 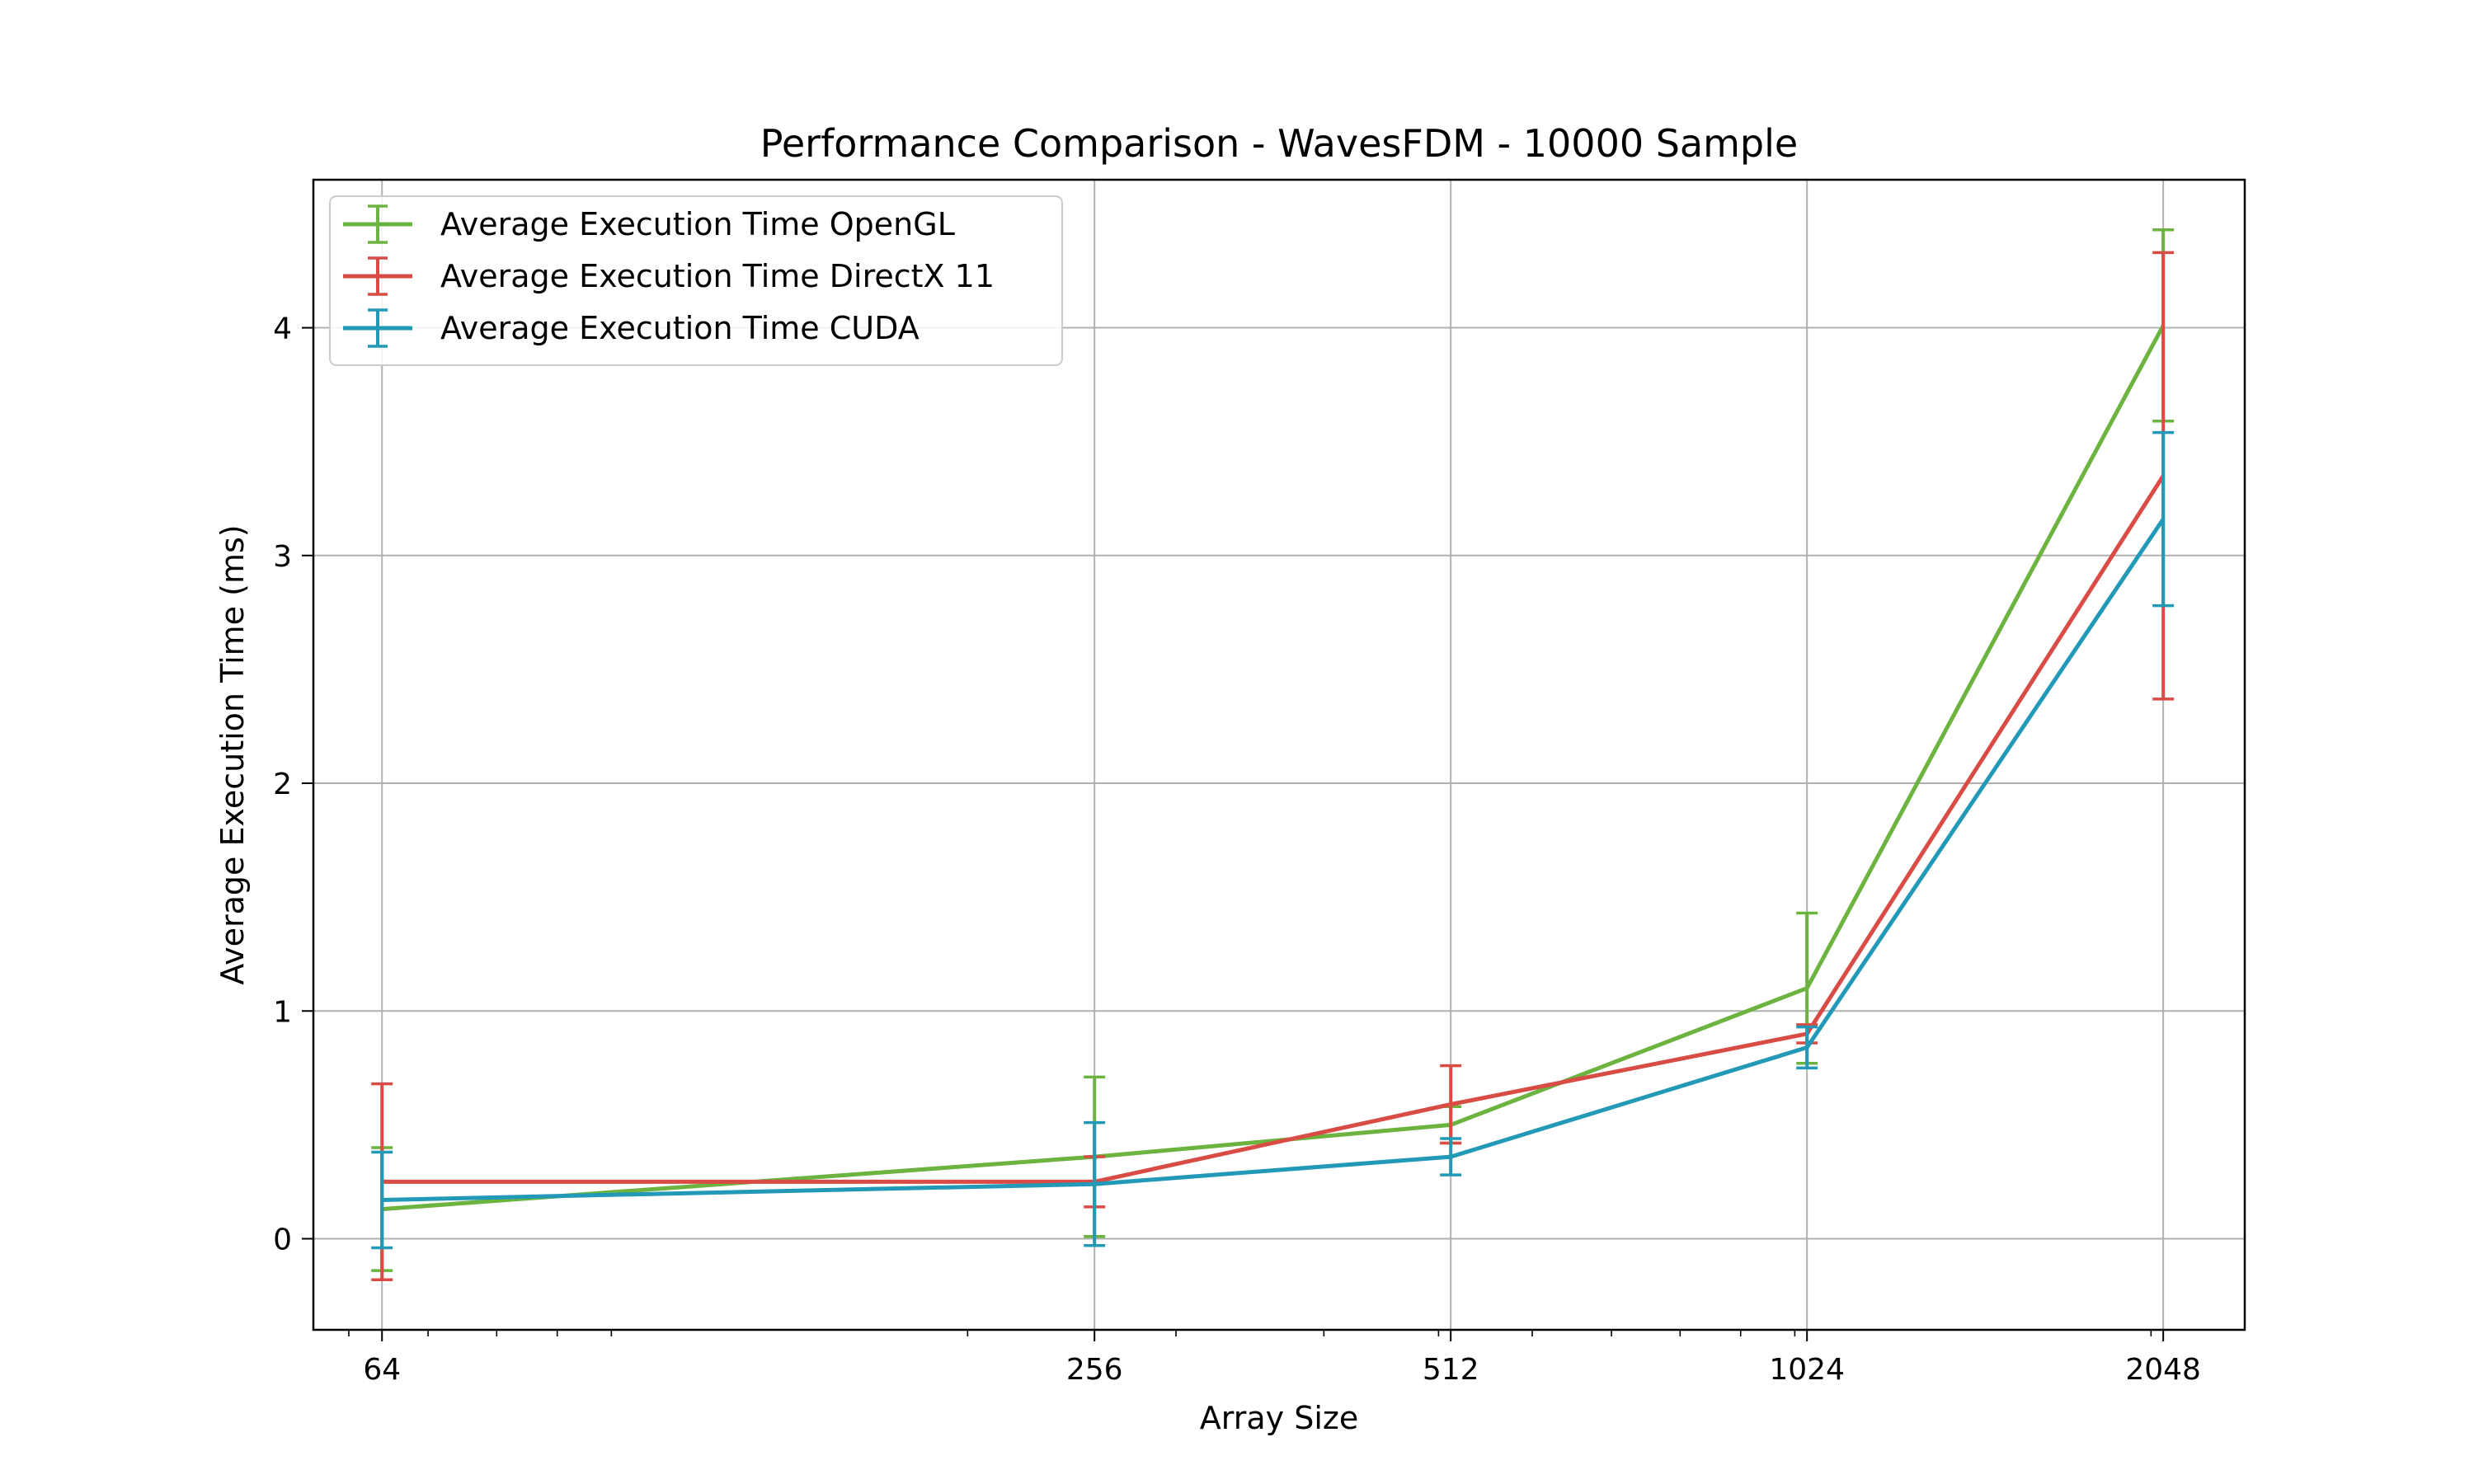 I want to click on x-tick-label: 512, so click(x=1451, y=1370).